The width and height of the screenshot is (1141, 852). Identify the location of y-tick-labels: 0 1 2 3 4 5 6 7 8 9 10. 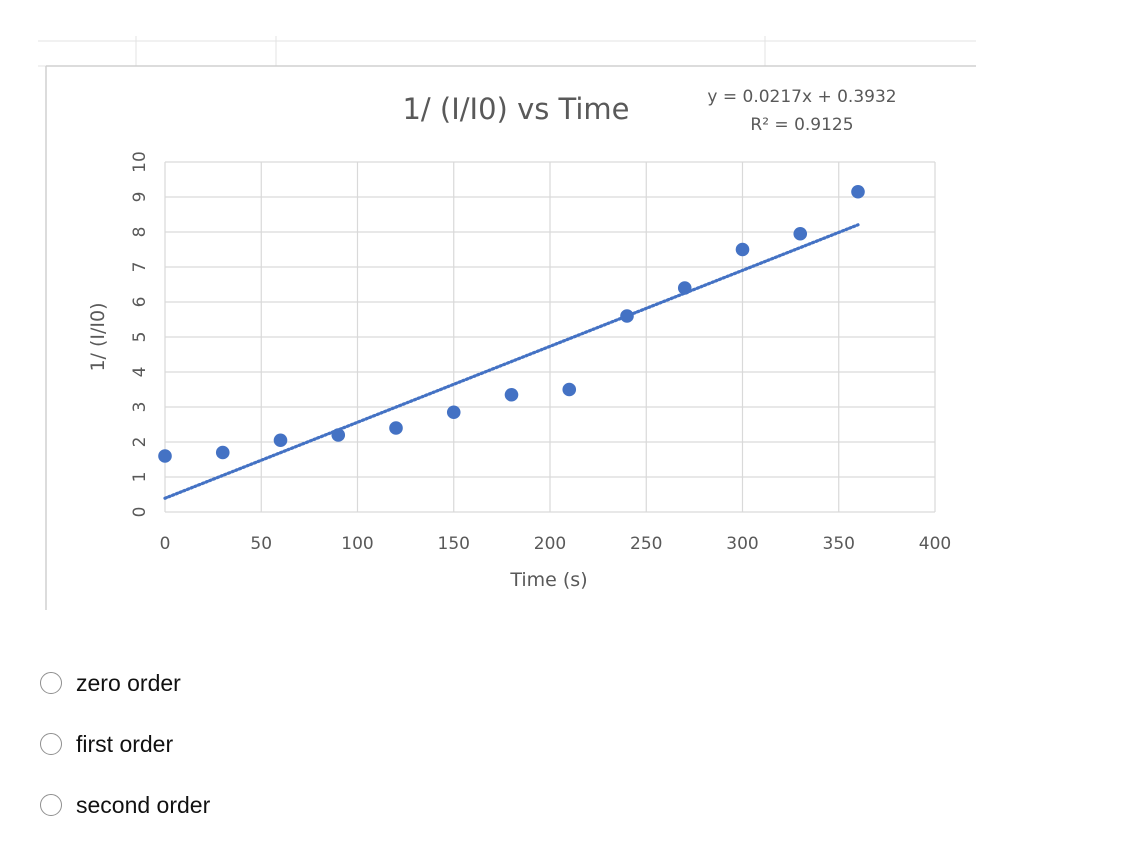
(140, 334).